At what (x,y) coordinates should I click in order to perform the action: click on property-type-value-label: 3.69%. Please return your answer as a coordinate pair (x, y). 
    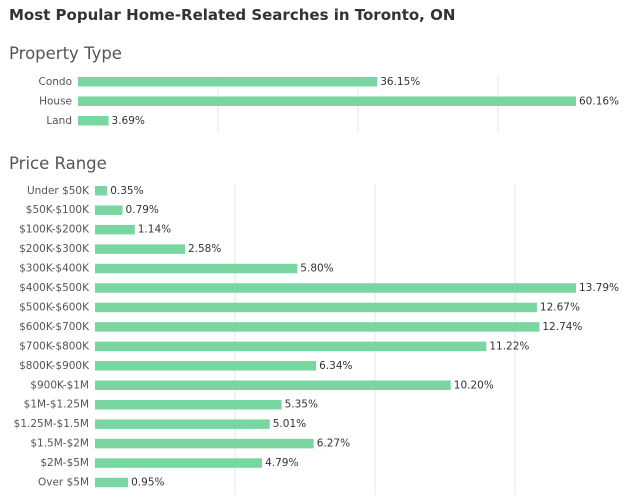
    Looking at the image, I should click on (128, 121).